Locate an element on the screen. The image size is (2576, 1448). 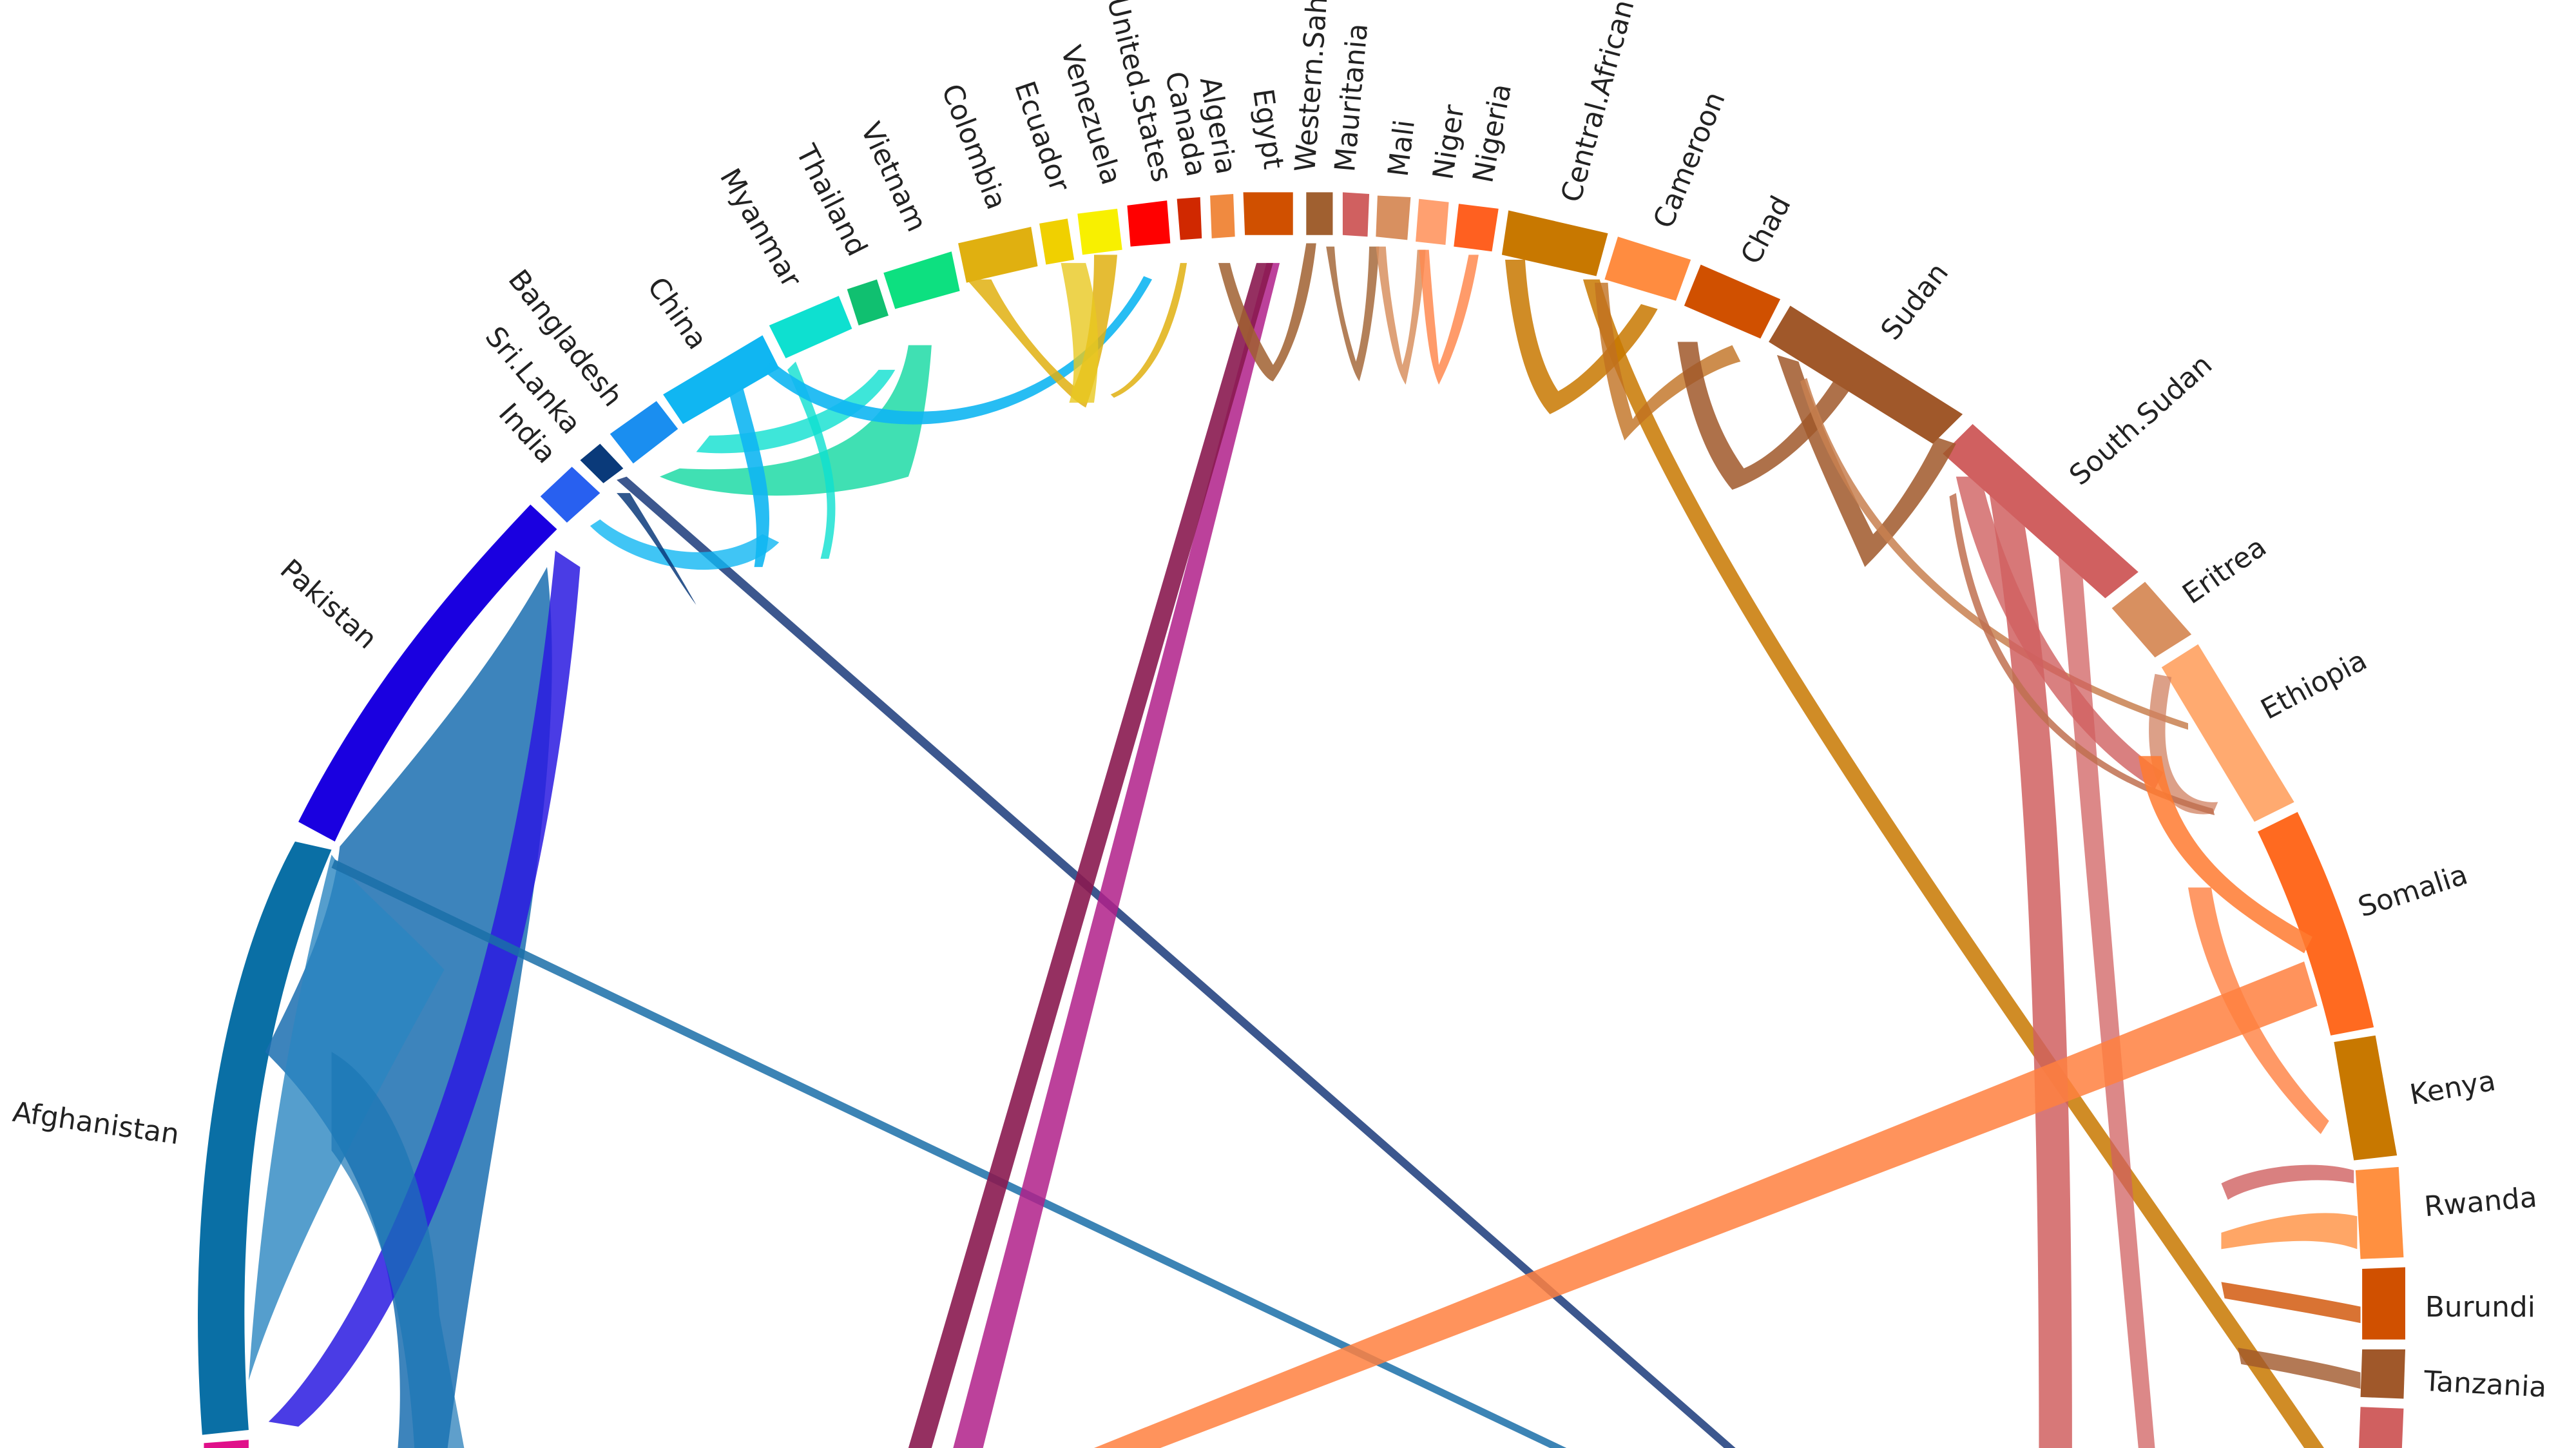
label-sudan: Sudan is located at coordinates (1915, 301).